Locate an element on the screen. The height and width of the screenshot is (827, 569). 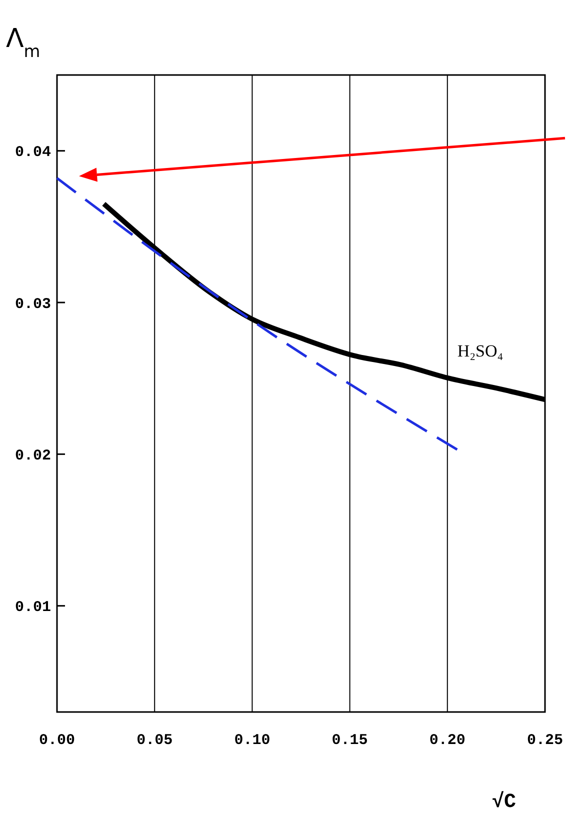
x-tick-label: 0.20 is located at coordinates (447, 740).